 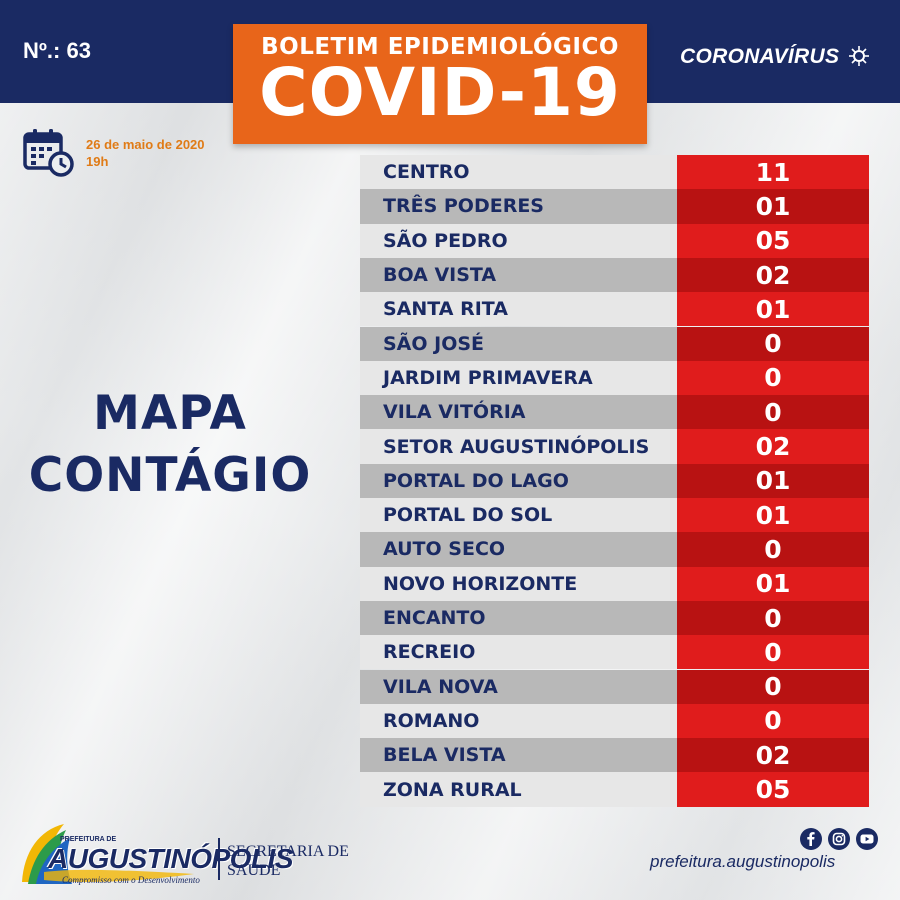 What do you see at coordinates (518, 343) in the screenshot?
I see `neighborhood-name: SÃO JOSÉ` at bounding box center [518, 343].